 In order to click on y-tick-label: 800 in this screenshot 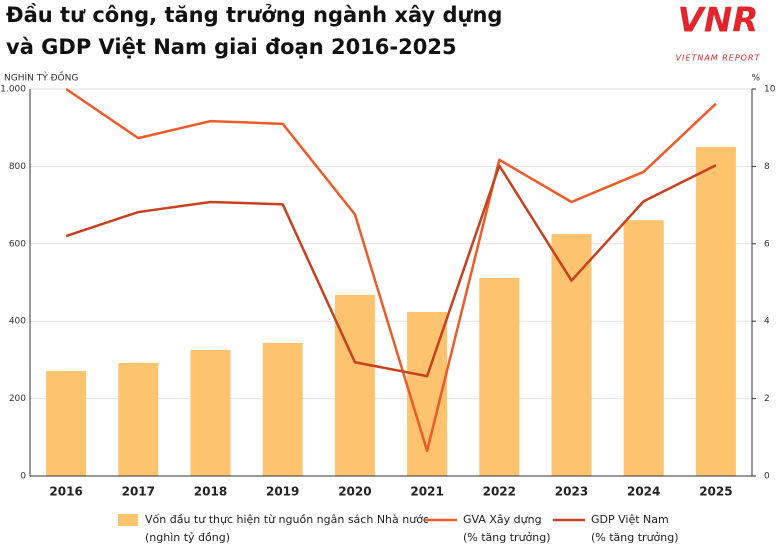, I will do `click(17, 167)`.